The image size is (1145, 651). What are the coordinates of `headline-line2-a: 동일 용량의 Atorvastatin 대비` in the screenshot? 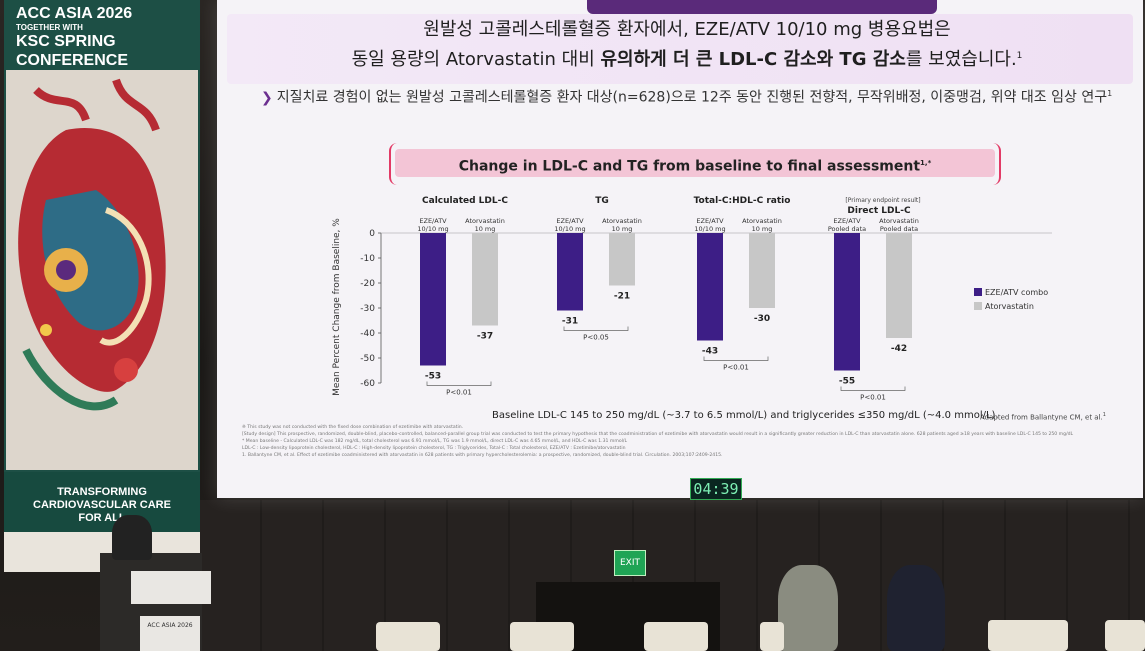 It's located at (476, 59).